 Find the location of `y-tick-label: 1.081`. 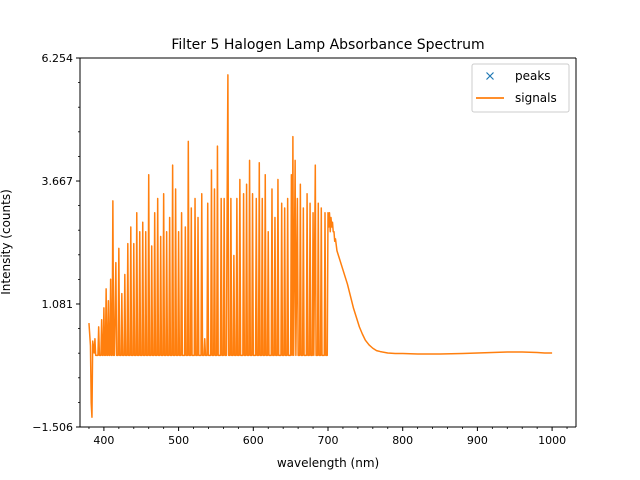

y-tick-label: 1.081 is located at coordinates (58, 304).